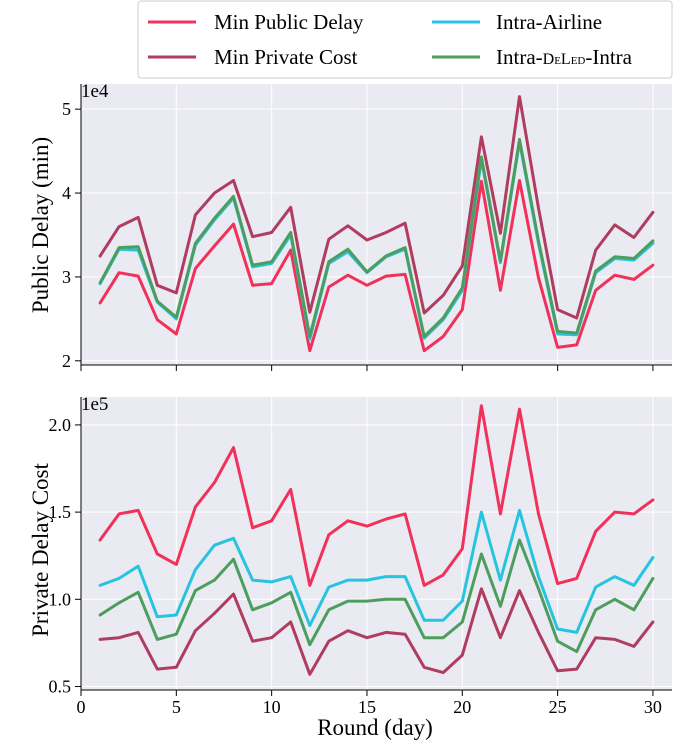 The image size is (683, 742). Describe the element at coordinates (66, 277) in the screenshot. I see `y-tick-label: 3` at that location.